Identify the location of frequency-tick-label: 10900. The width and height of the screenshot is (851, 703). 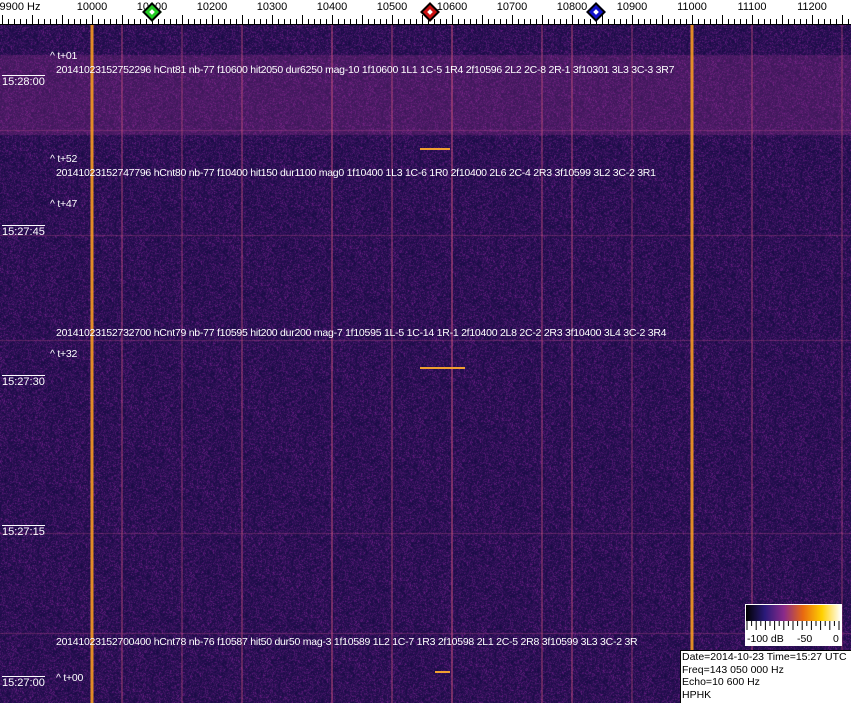
(632, 7).